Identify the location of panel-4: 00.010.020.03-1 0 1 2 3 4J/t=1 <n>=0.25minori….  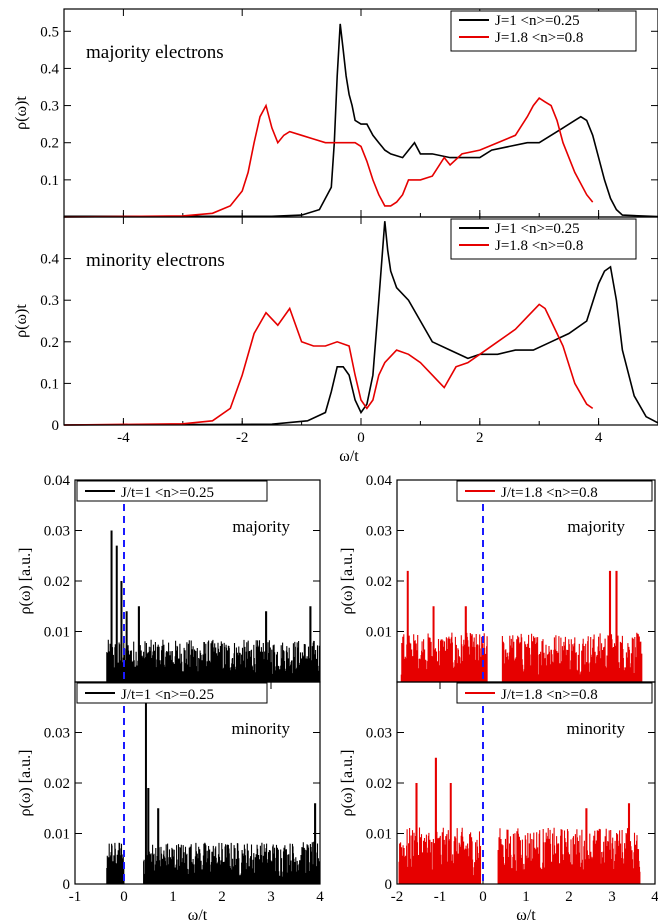
(170, 802).